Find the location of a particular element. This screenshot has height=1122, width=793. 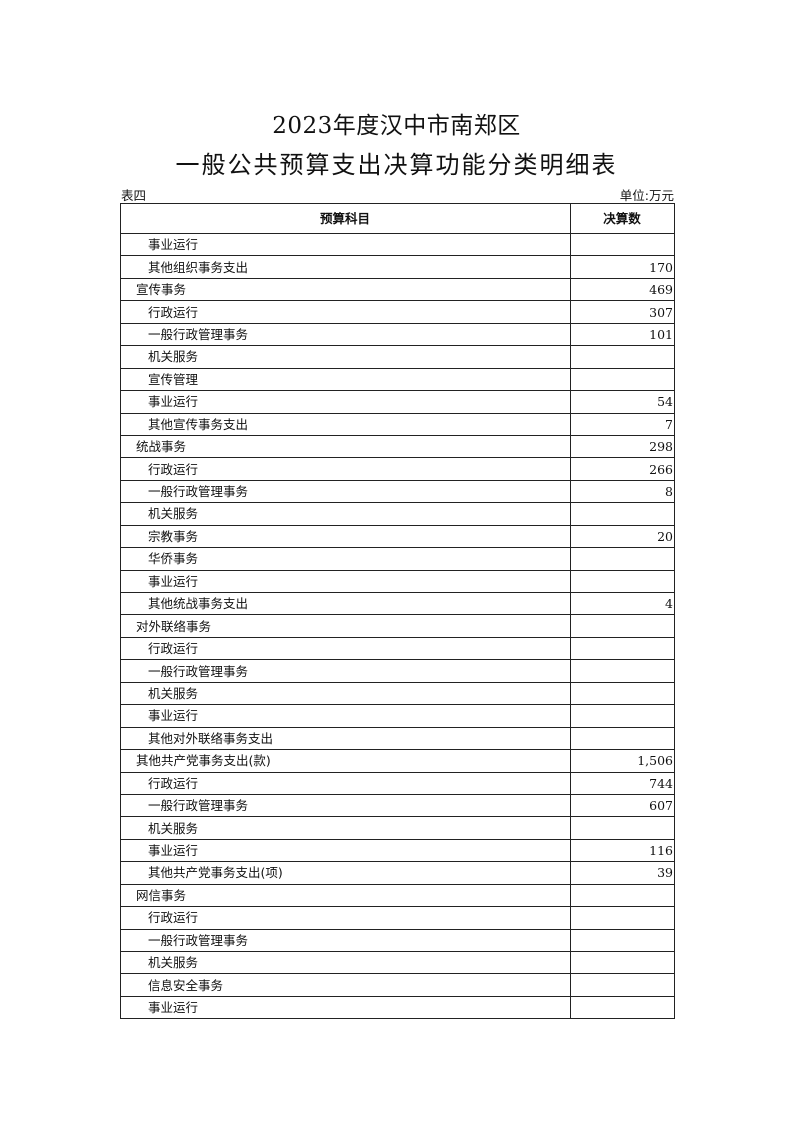

table-row: 信息安全事务 is located at coordinates (397, 985).